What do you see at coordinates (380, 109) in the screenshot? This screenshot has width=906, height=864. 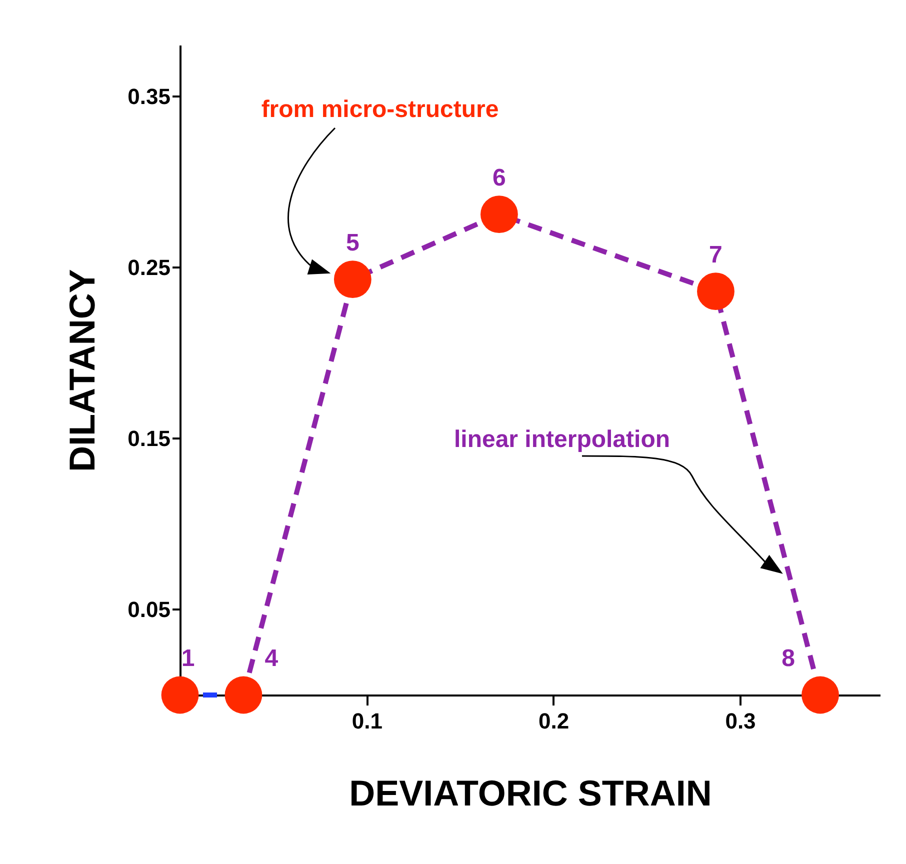 I see `annotation: from micro-structure` at bounding box center [380, 109].